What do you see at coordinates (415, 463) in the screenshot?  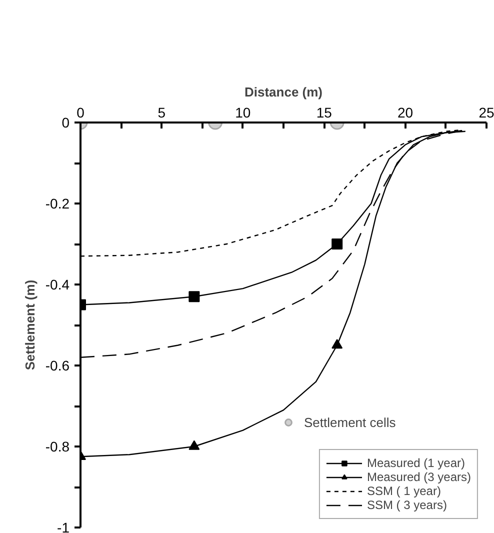 I see `legend-label: Measured (1 year)` at bounding box center [415, 463].